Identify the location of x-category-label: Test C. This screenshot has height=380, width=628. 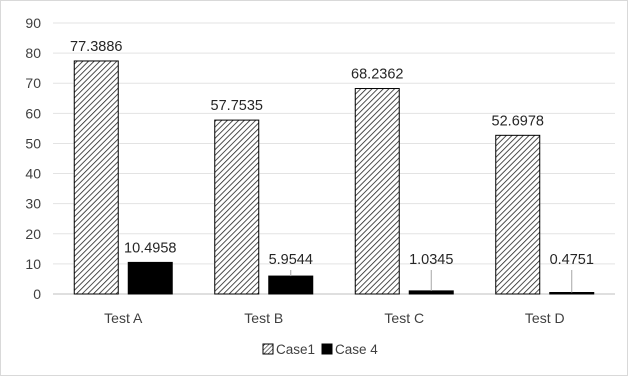
(404, 318).